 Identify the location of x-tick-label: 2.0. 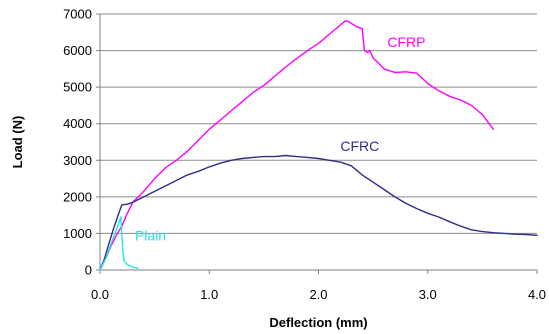
(318, 294).